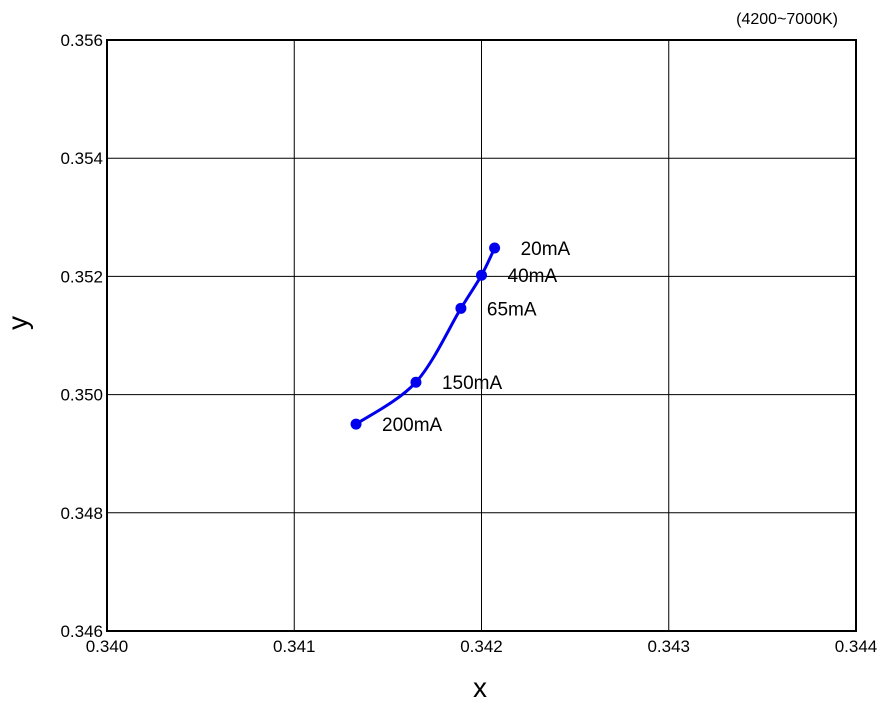 The height and width of the screenshot is (705, 889). I want to click on data-label: 20mA, so click(546, 249).